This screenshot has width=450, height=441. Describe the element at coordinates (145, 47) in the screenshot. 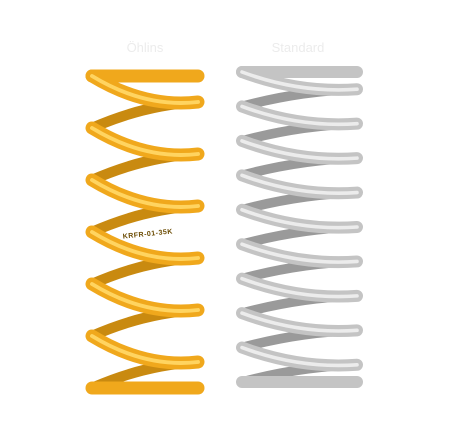

I see `left-label: Öhlins` at that location.